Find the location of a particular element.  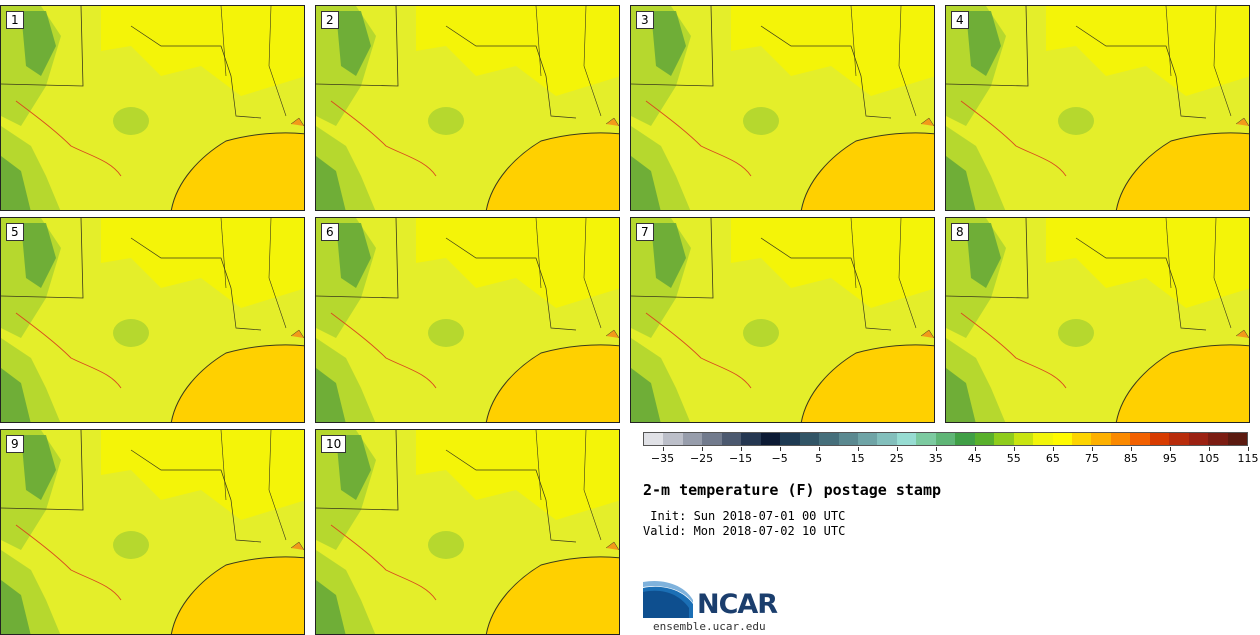

member-number-label: 5 is located at coordinates (15, 232).